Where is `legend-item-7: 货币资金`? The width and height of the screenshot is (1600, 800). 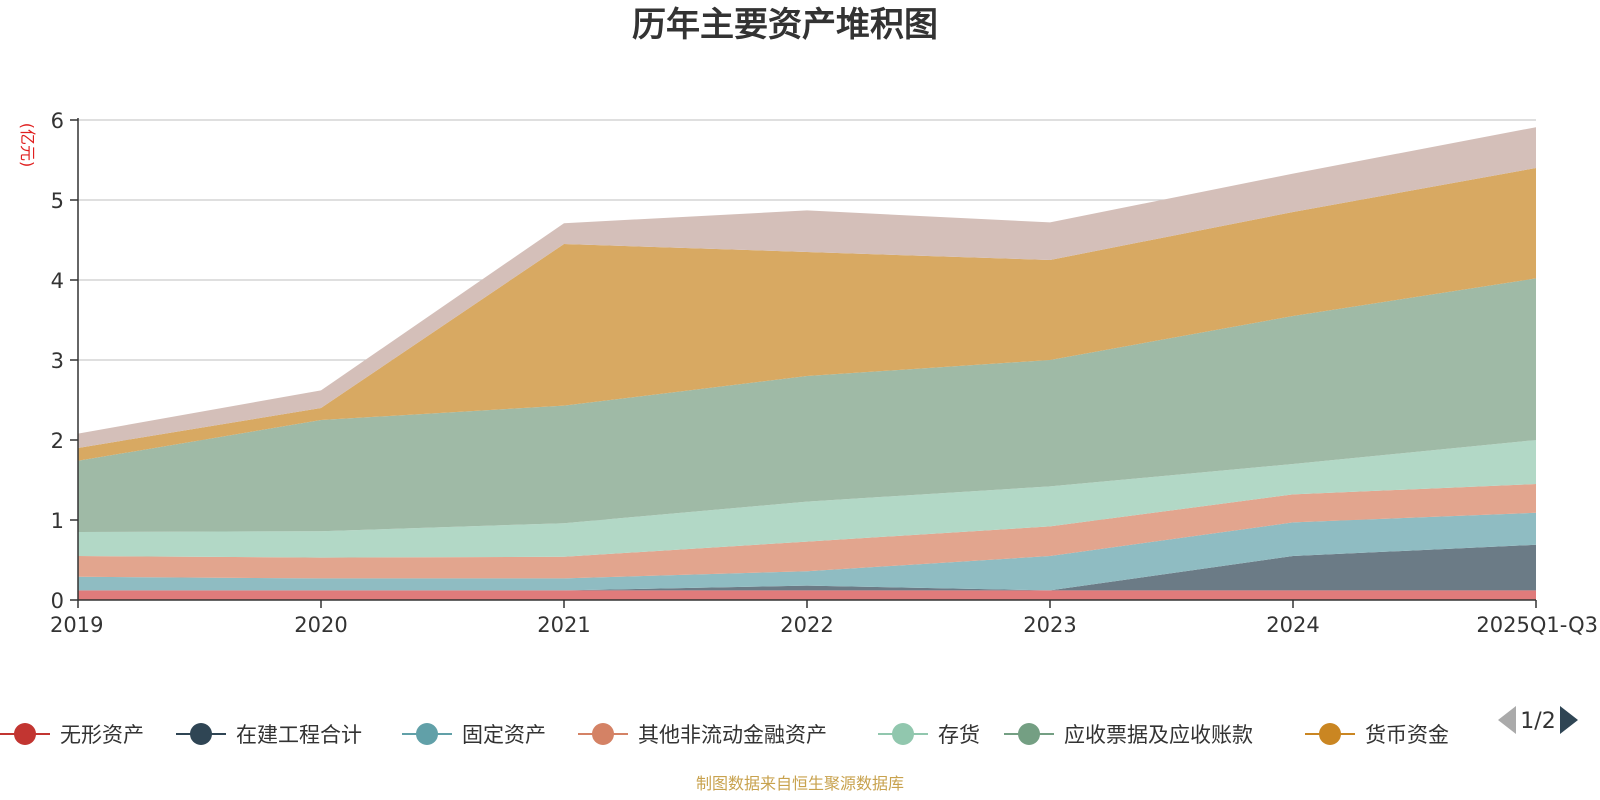
legend-item-7: 货币资金 is located at coordinates (1377, 735).